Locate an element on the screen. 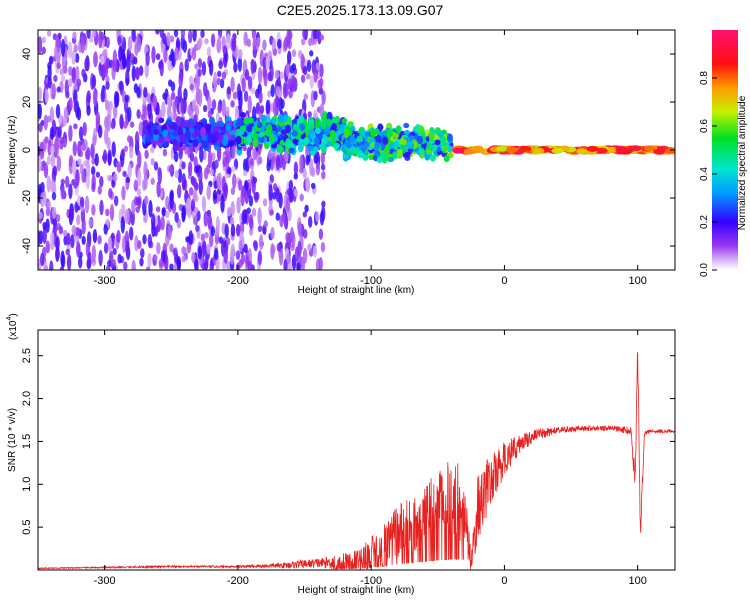 This screenshot has height=605, width=750. snr-y-label: SNR (10 * v/v) is located at coordinates (12, 440).